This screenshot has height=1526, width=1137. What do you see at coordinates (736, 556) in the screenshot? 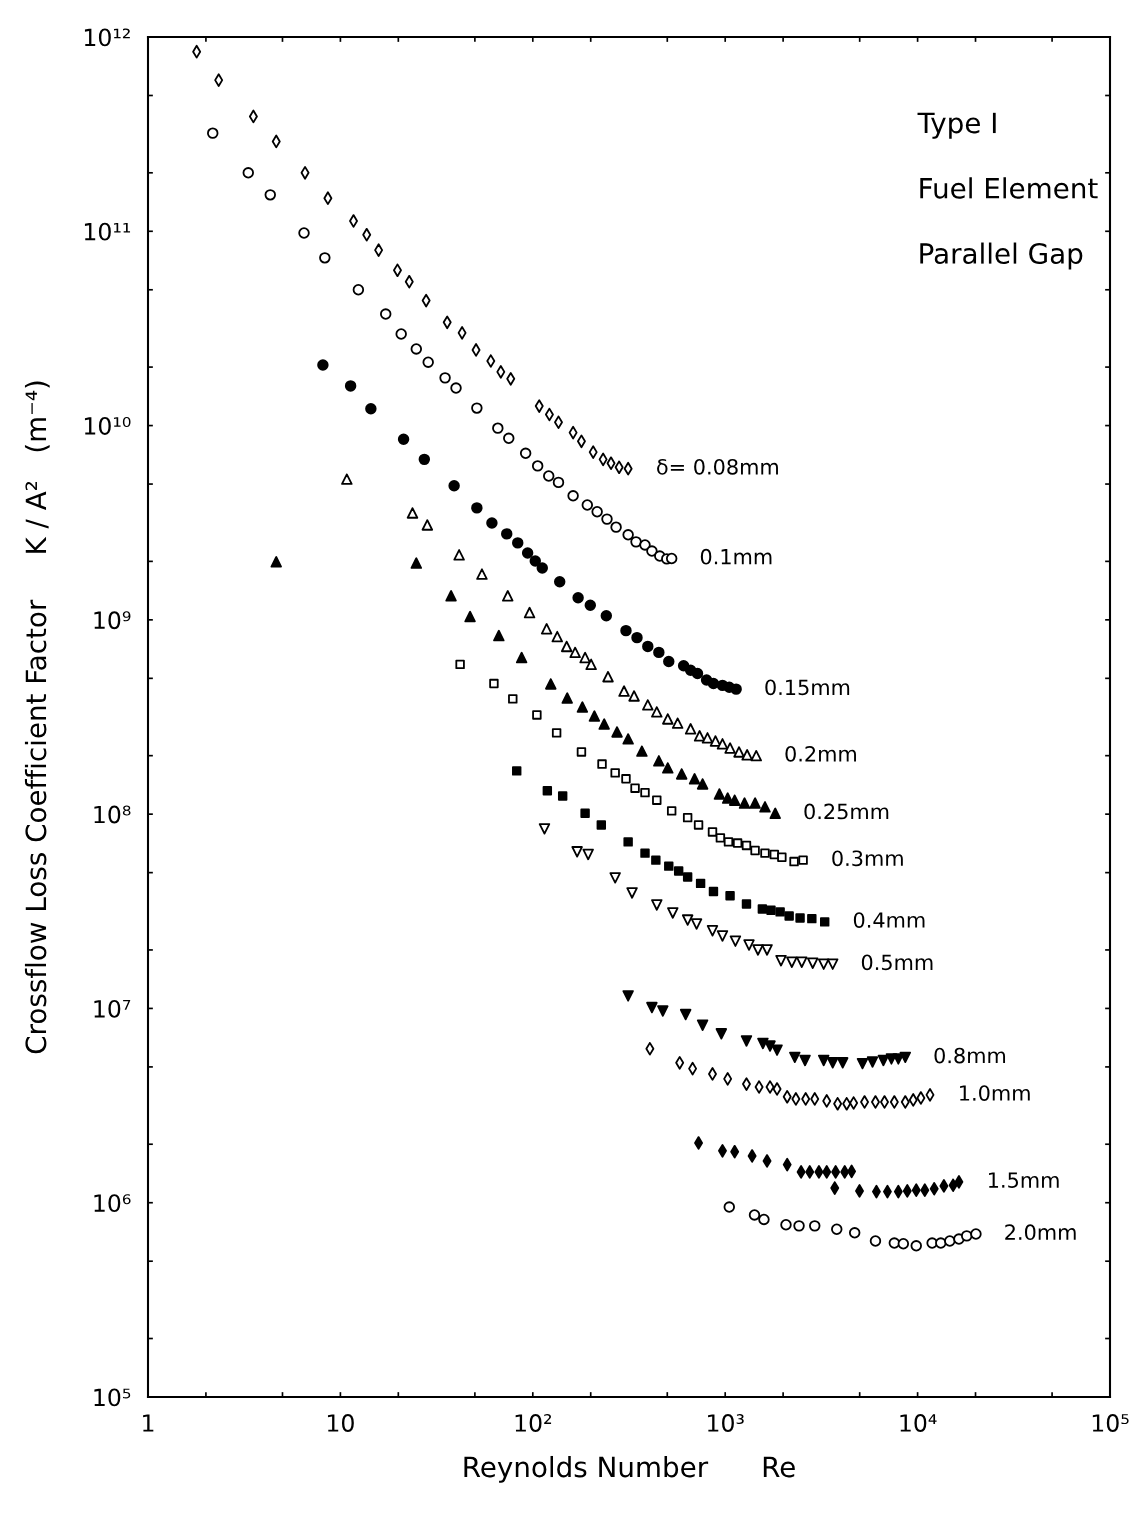
I see `series-label: 0.1mm` at bounding box center [736, 556].